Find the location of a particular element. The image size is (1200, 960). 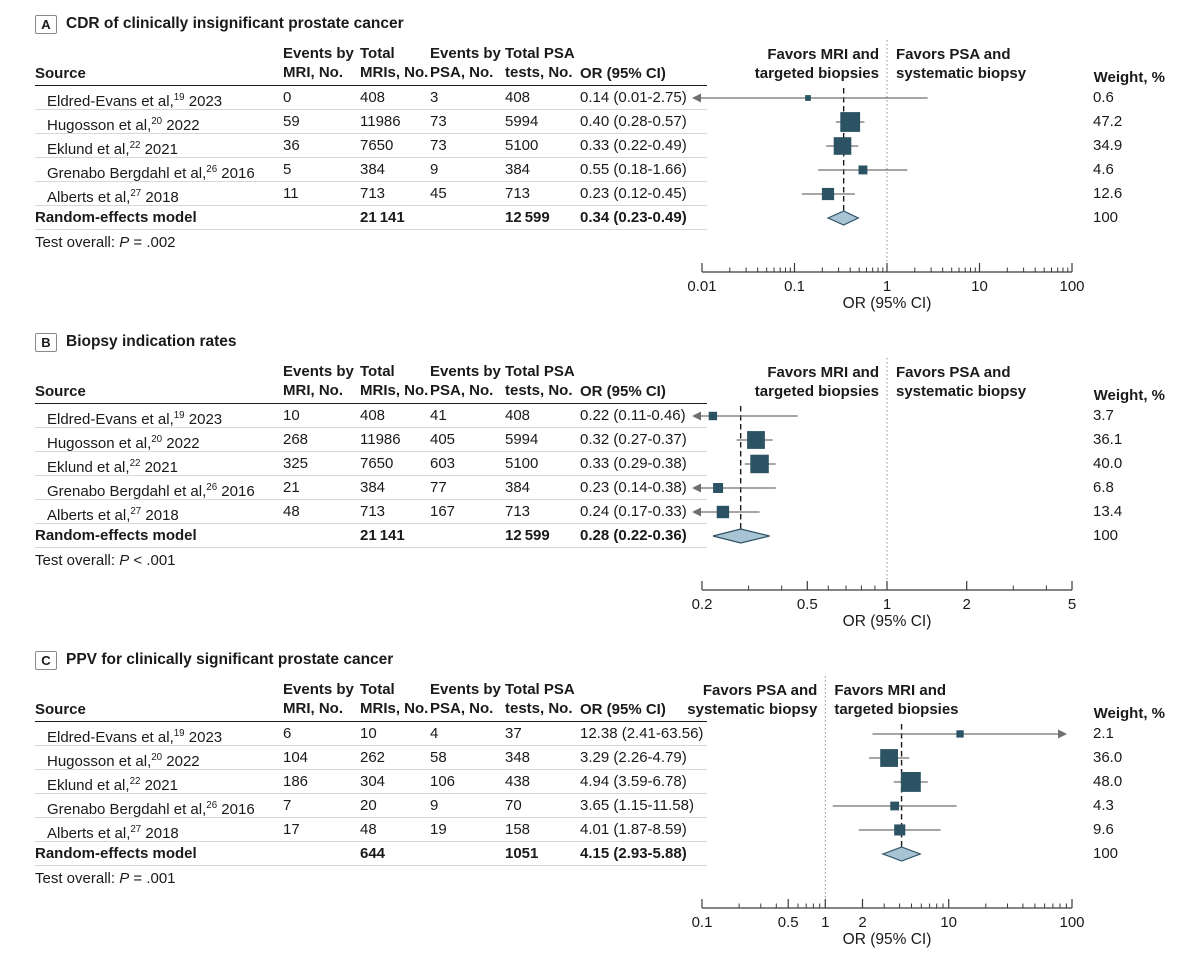

or-ci-cell: 0.14 (0.01-2.75) is located at coordinates (633, 97).